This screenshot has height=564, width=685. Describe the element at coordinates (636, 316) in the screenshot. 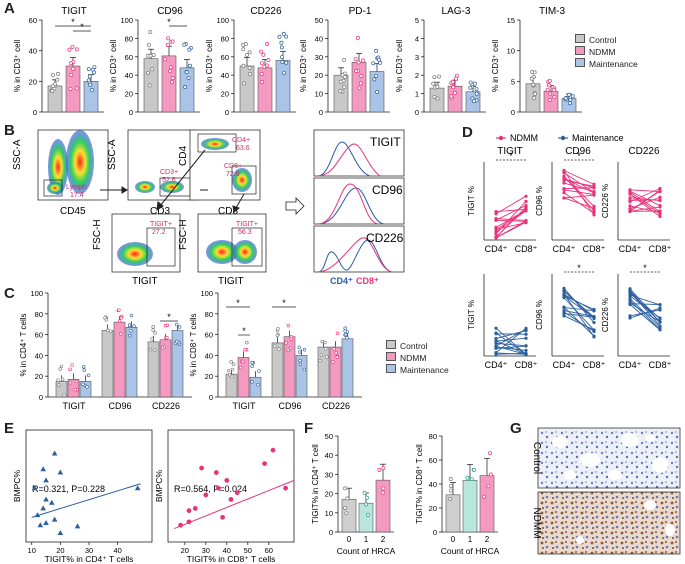

I see `panel-d-chart-1-2: CD226 % CD4⁺ CD8⁺ *` at that location.